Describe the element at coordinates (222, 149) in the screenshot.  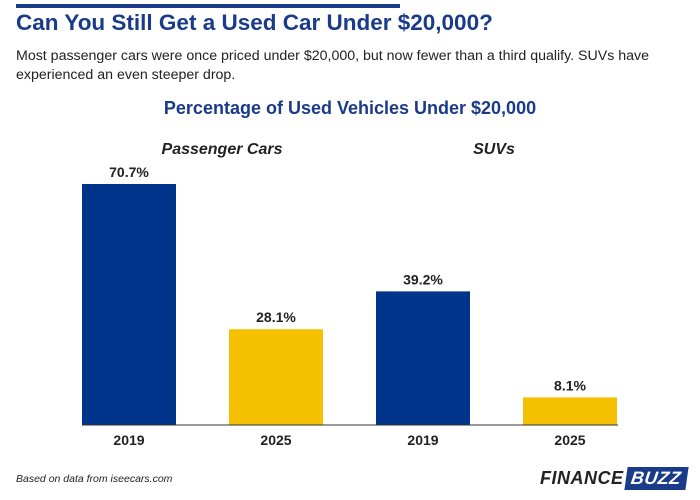
I see `group-label-passenger-cars: Passenger Cars` at that location.